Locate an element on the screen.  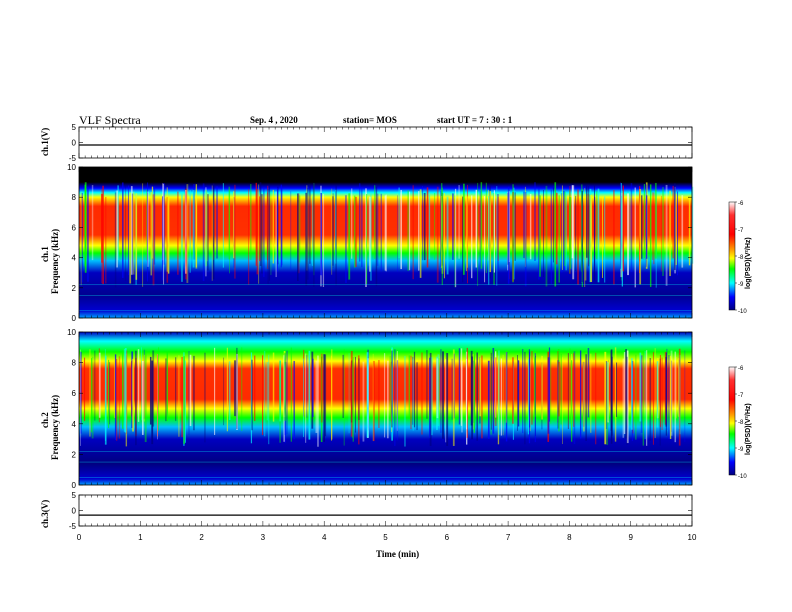
panel-0-ytick-label: -5 is located at coordinates (73, 158).